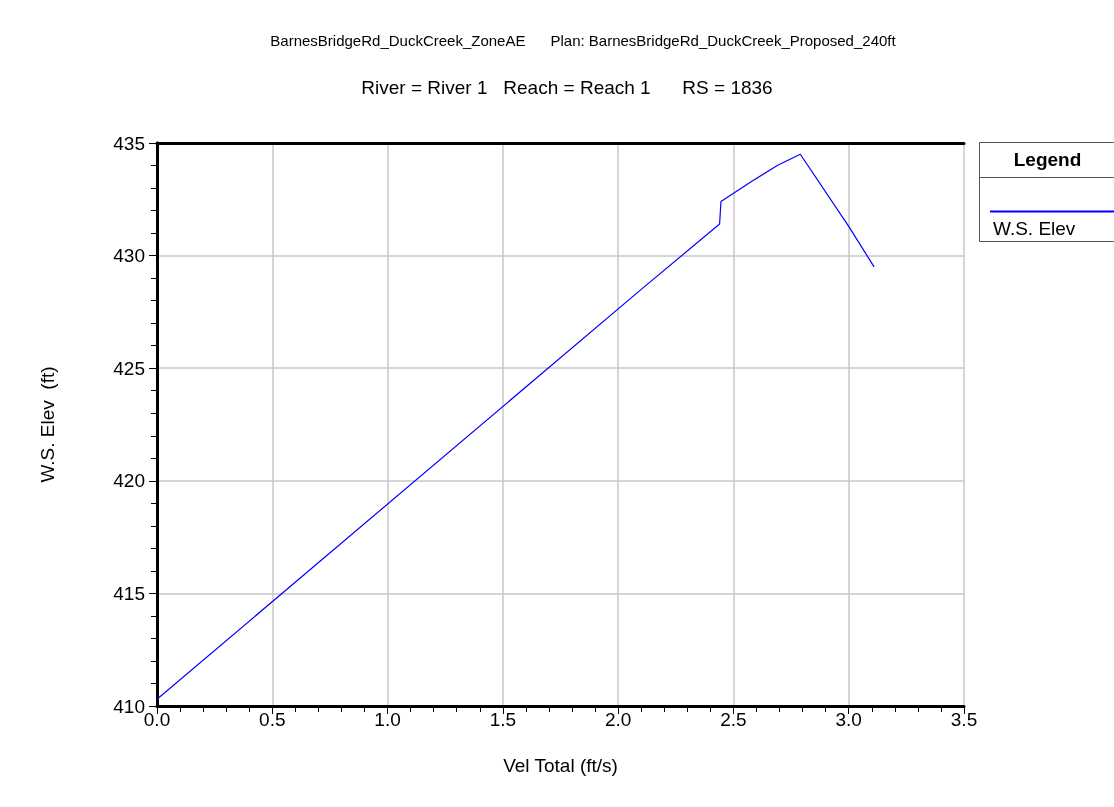 Image resolution: width=1114 pixels, height=807 pixels. Describe the element at coordinates (567, 87) in the screenshot. I see `chart-subtitle: River = River 1 Reach = Reach 1 RS = 1836` at that location.